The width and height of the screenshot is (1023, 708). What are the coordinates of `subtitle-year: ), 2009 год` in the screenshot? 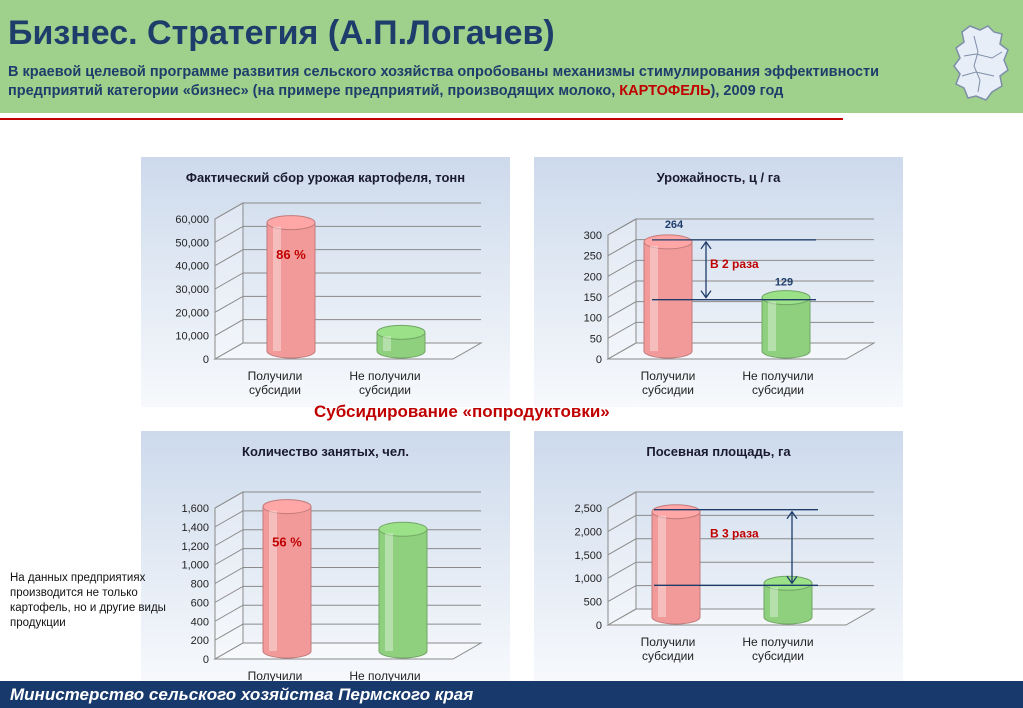 It's located at (747, 91).